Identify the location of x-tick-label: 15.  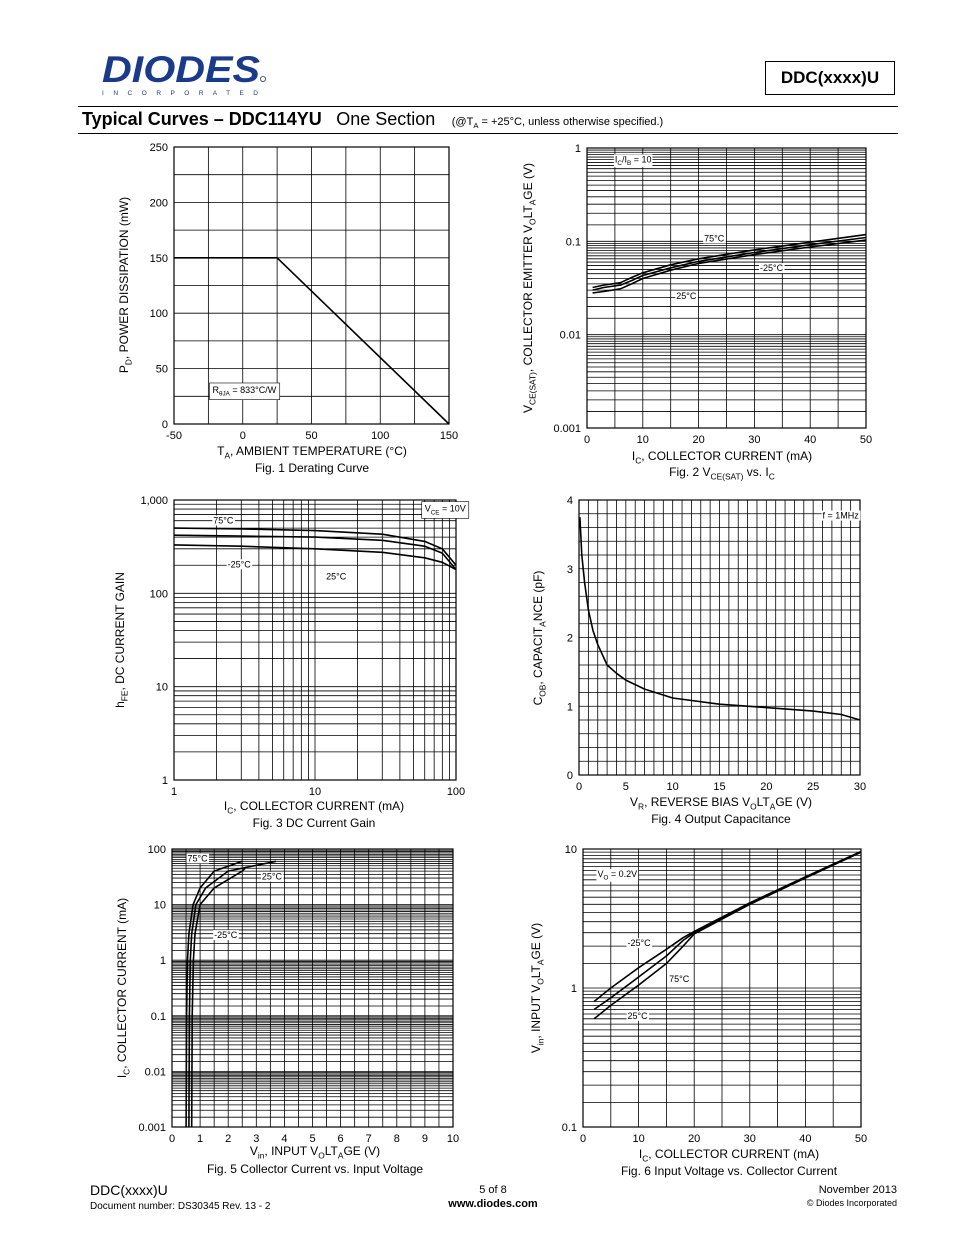
(719, 787).